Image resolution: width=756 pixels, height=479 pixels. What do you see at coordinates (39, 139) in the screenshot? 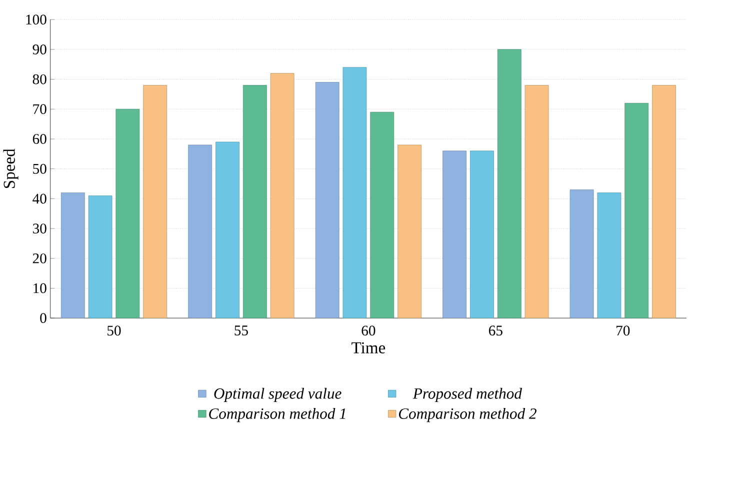
I see `y-tick-label: 60` at bounding box center [39, 139].